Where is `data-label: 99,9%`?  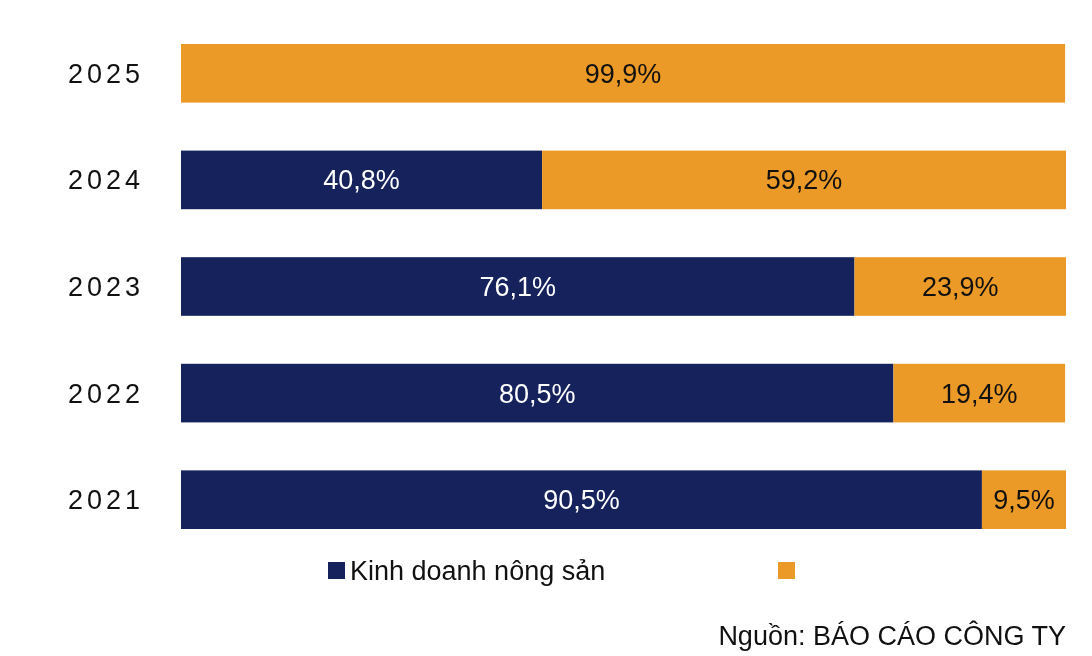 data-label: 99,9% is located at coordinates (623, 73).